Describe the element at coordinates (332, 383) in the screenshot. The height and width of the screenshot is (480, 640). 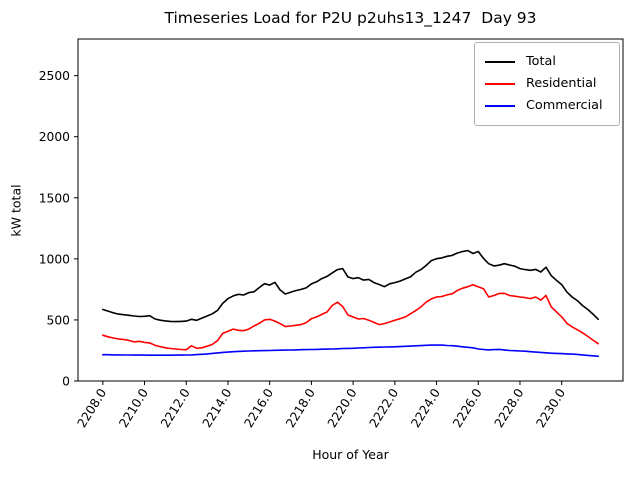
I see `x-tick-marks` at that location.